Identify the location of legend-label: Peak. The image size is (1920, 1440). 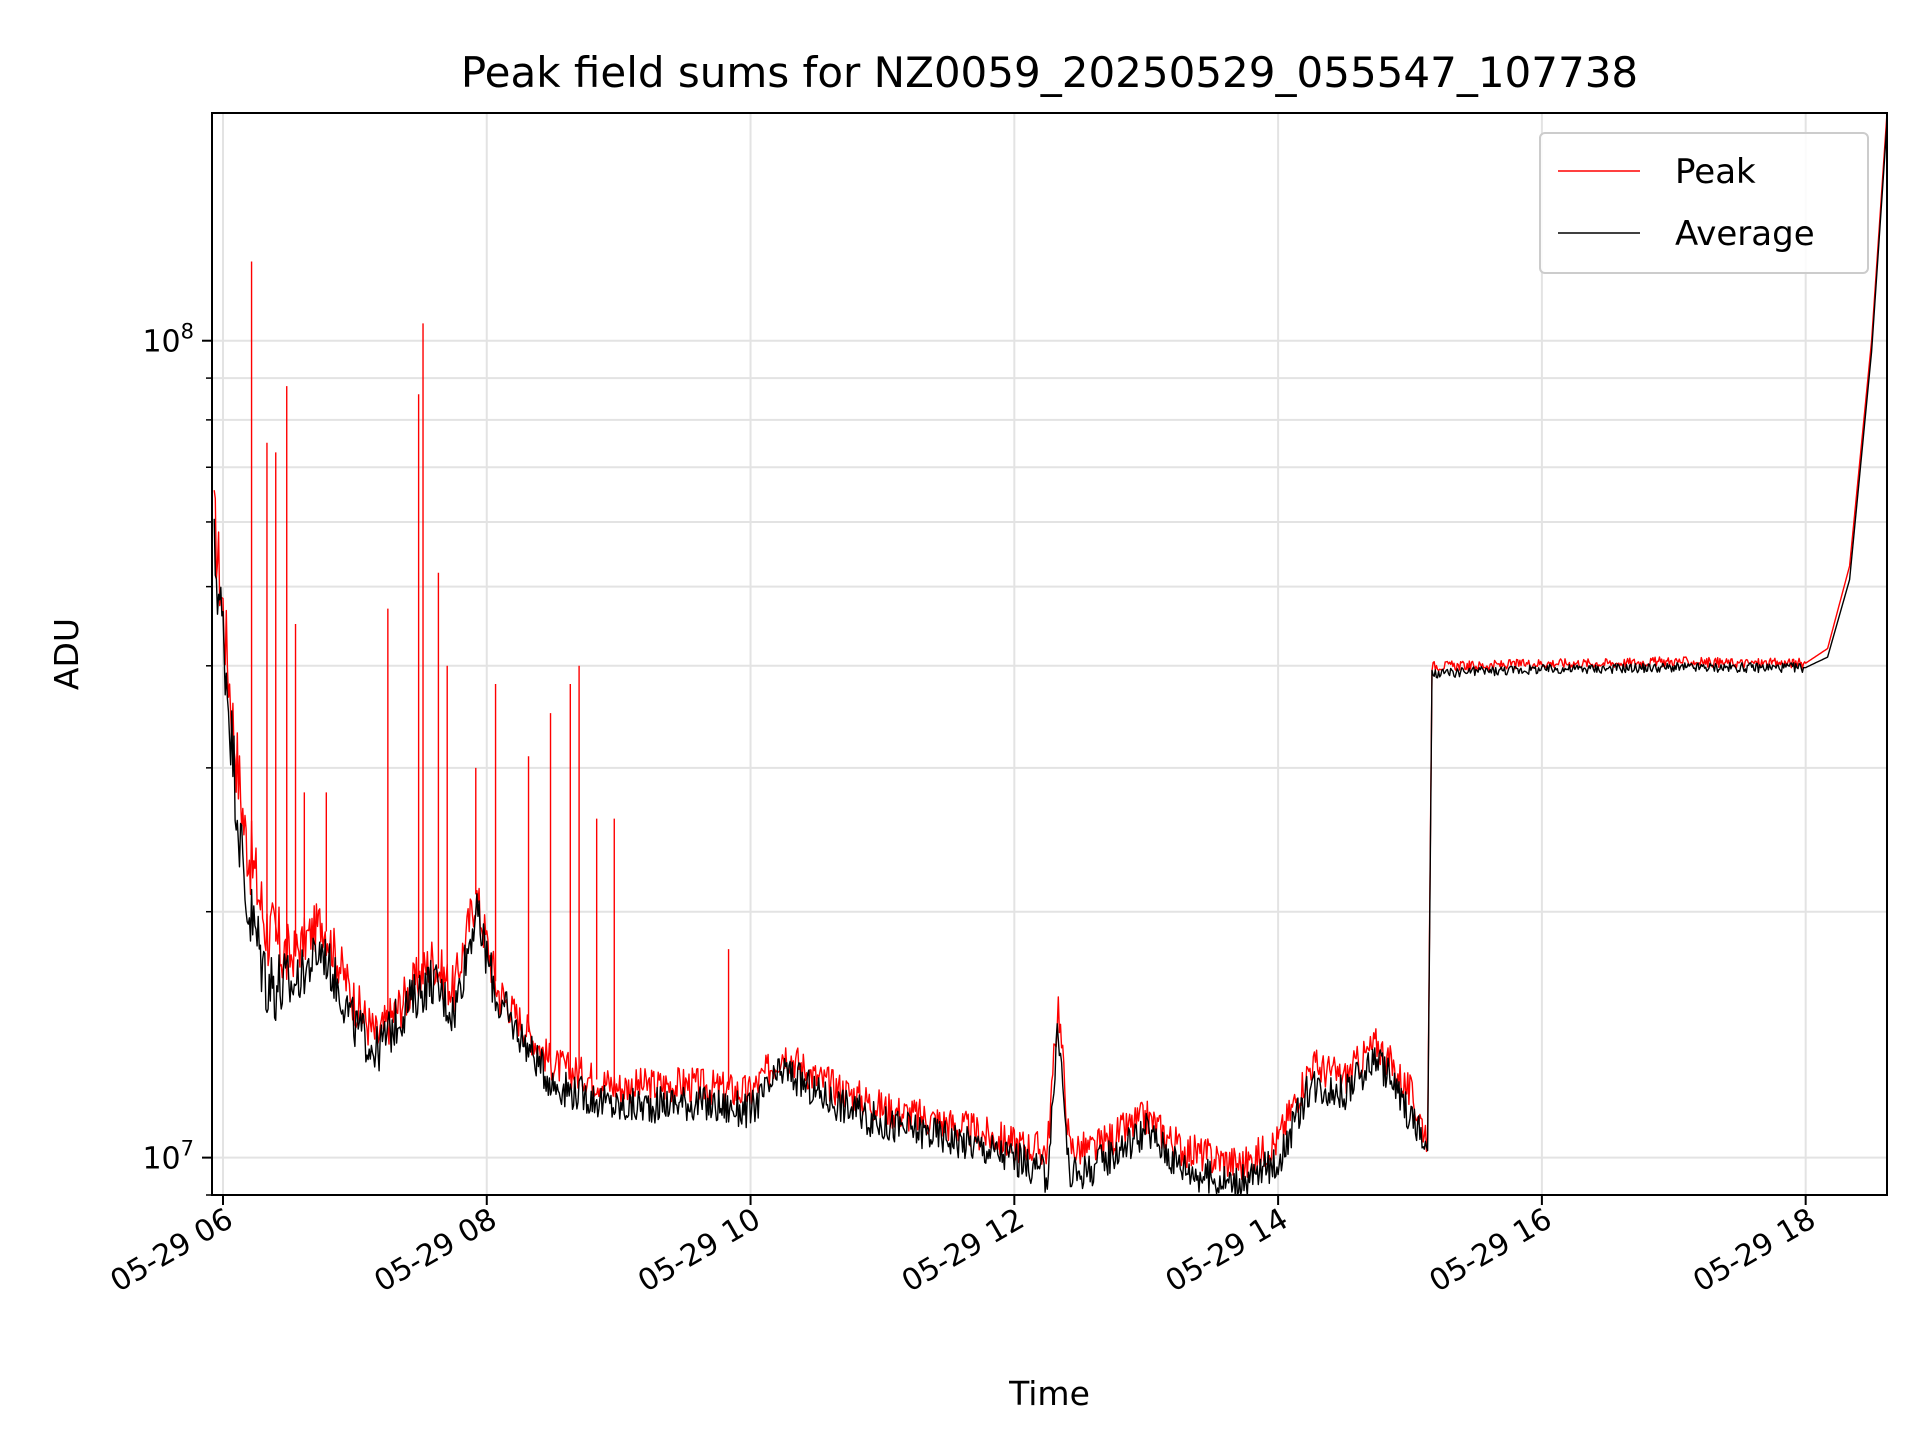
(1715, 172).